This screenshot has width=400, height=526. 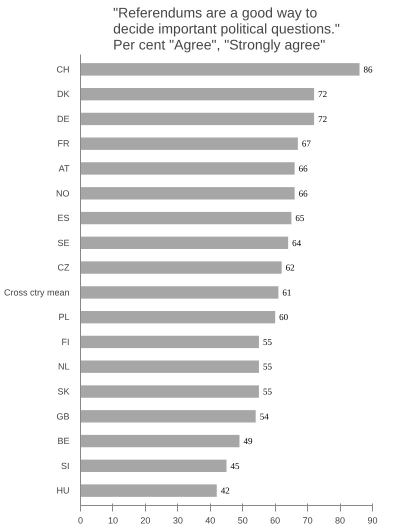 What do you see at coordinates (243, 521) in the screenshot?
I see `x-tick-label: 50` at bounding box center [243, 521].